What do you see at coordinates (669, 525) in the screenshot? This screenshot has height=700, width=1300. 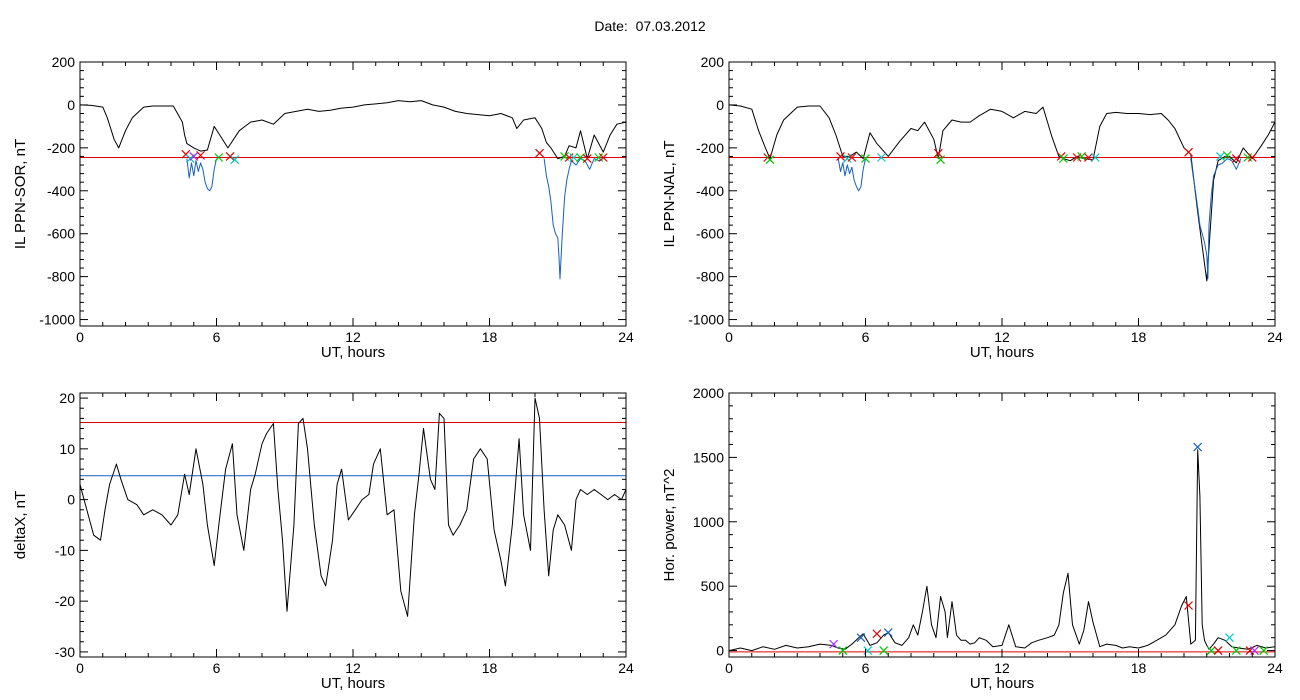 I see `y-axis-title: Hor. power, nT^2` at bounding box center [669, 525].